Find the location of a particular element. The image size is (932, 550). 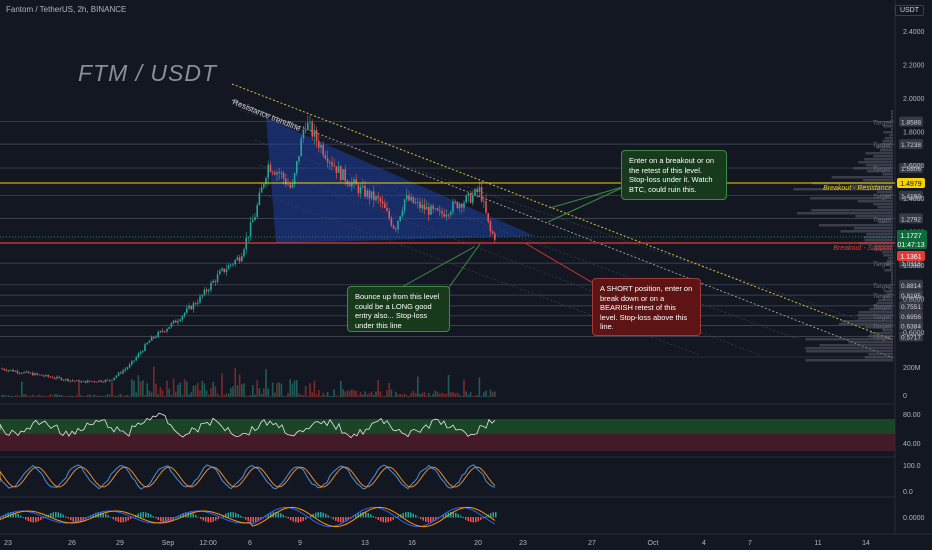

currency-badge: USDT is located at coordinates (909, 10).